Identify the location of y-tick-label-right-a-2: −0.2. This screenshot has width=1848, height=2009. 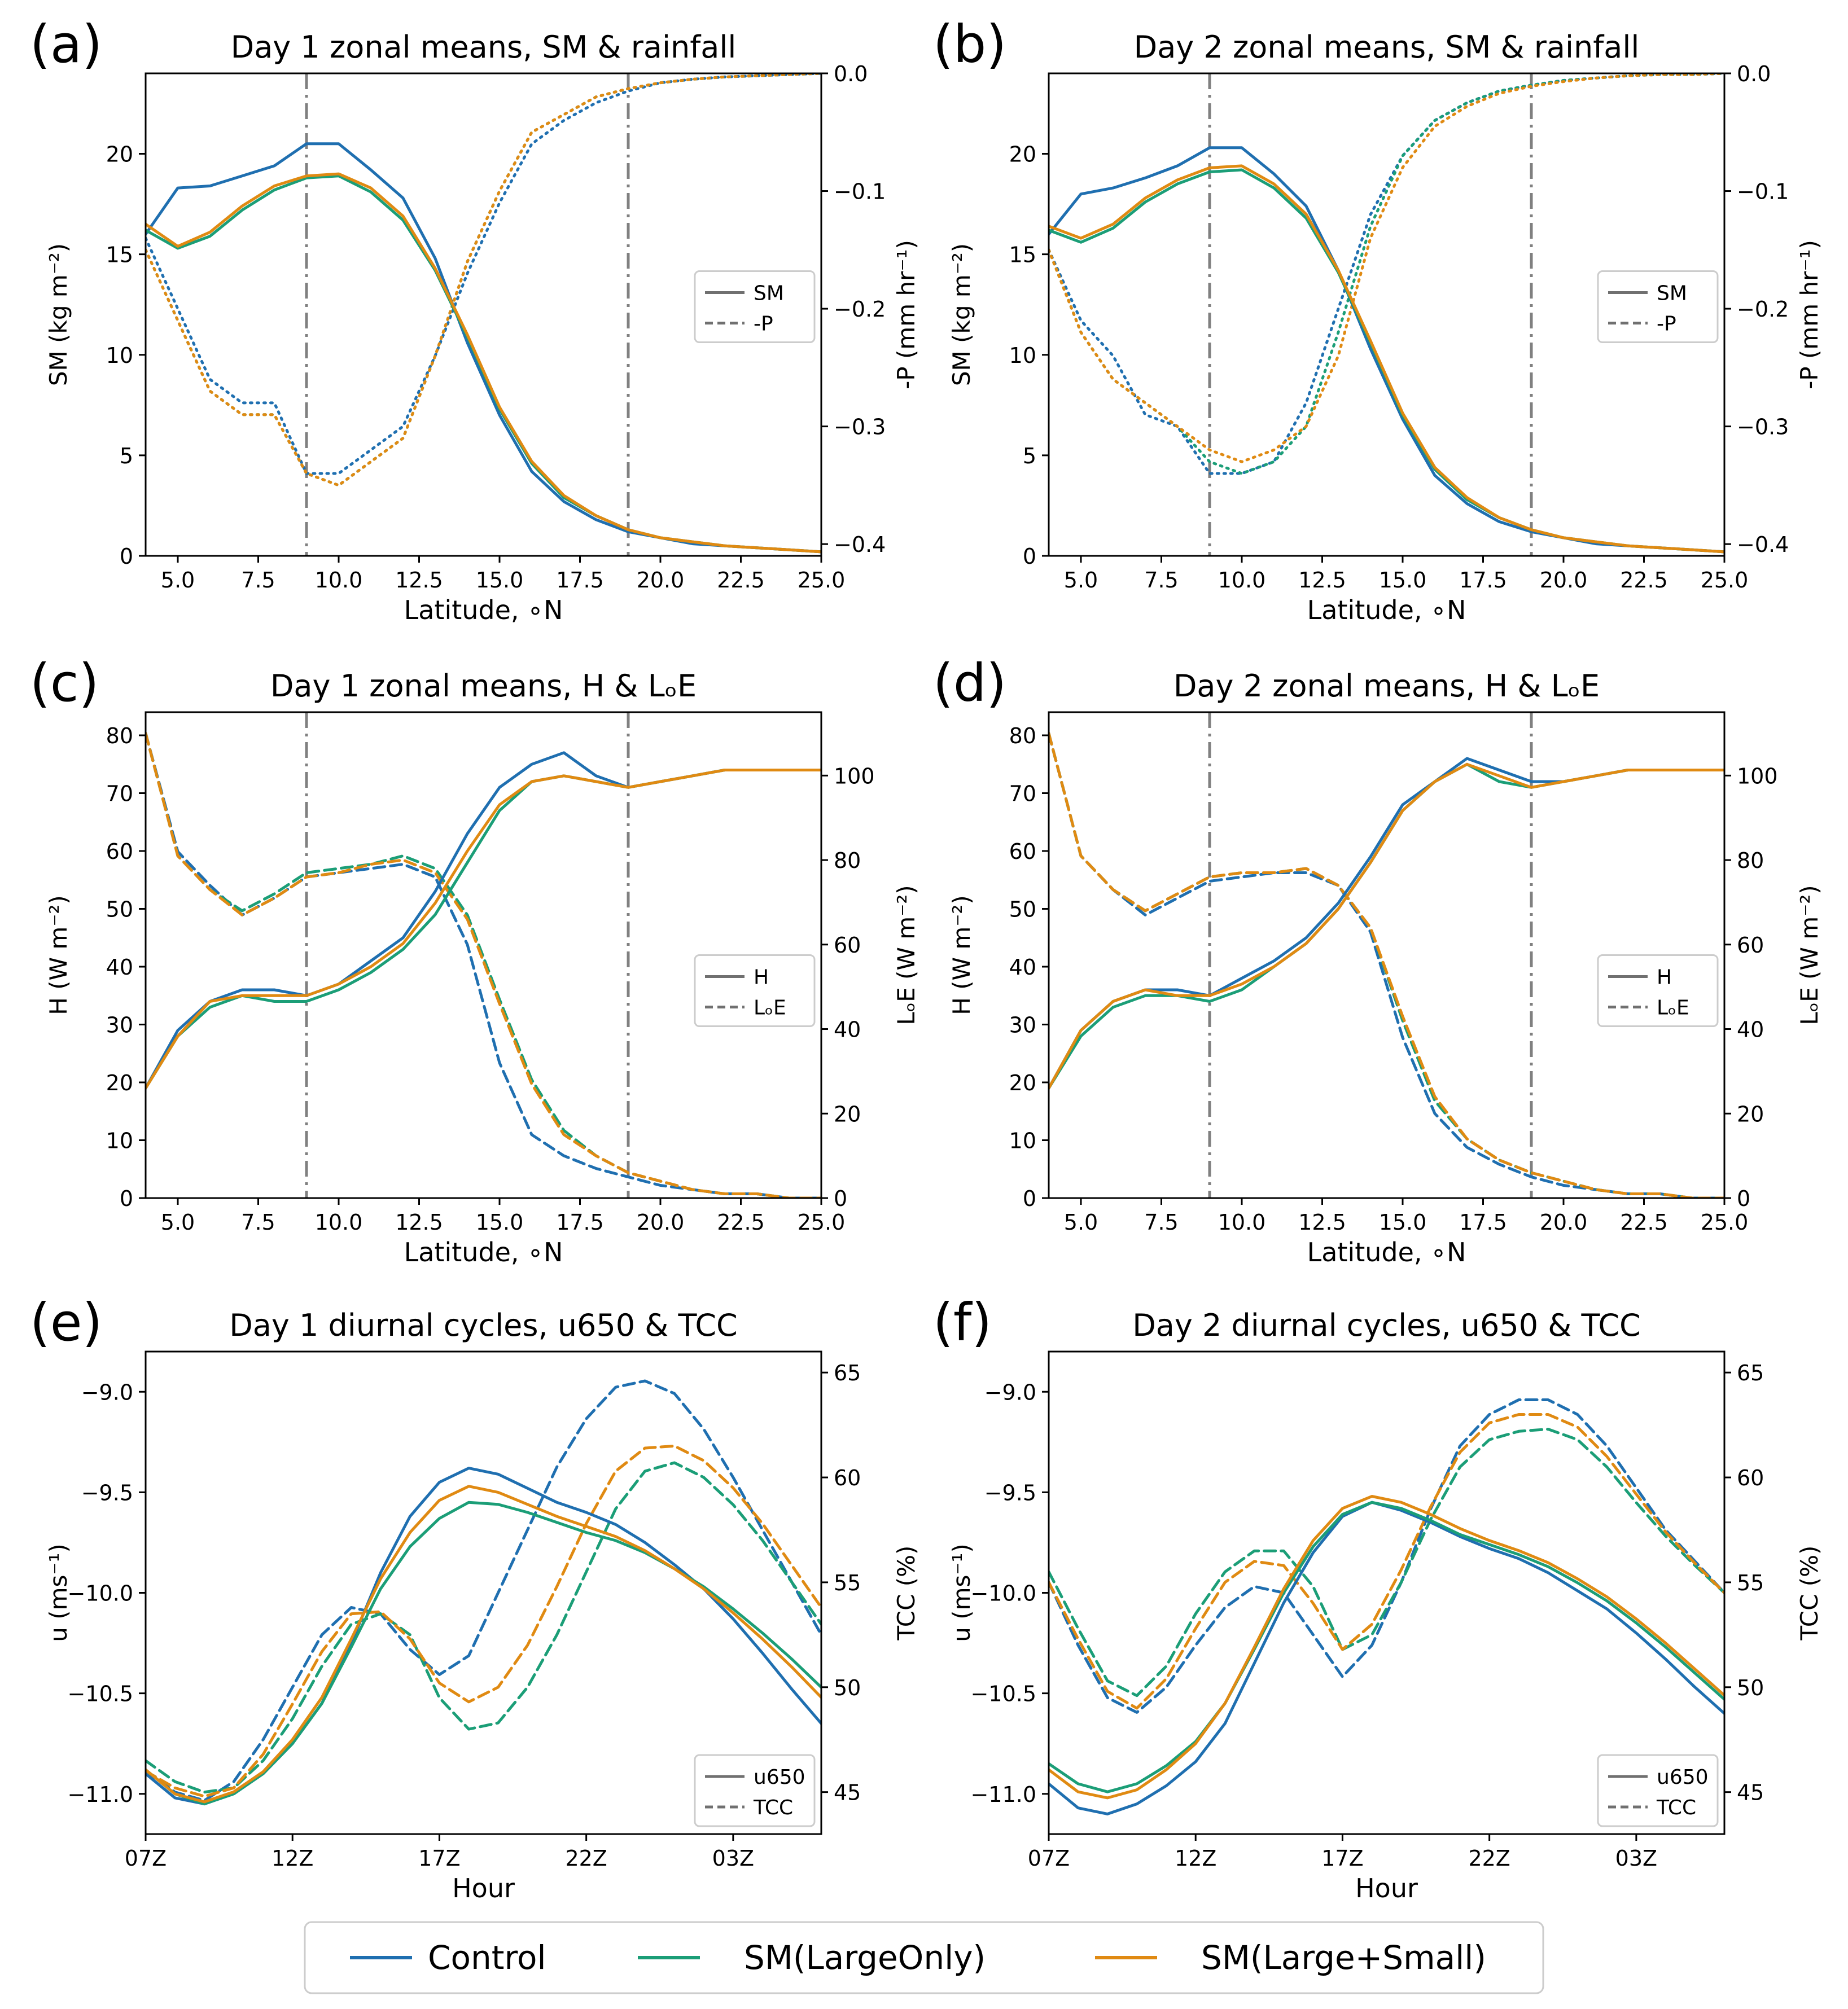
(860, 309).